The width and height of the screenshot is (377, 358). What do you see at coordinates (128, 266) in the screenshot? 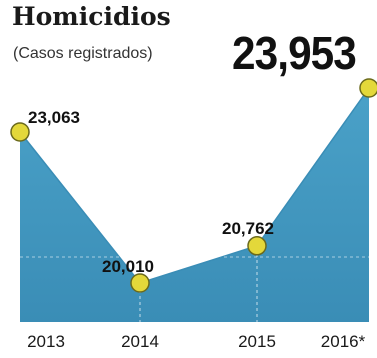
I see `value-label-2014: 20,010` at bounding box center [128, 266].